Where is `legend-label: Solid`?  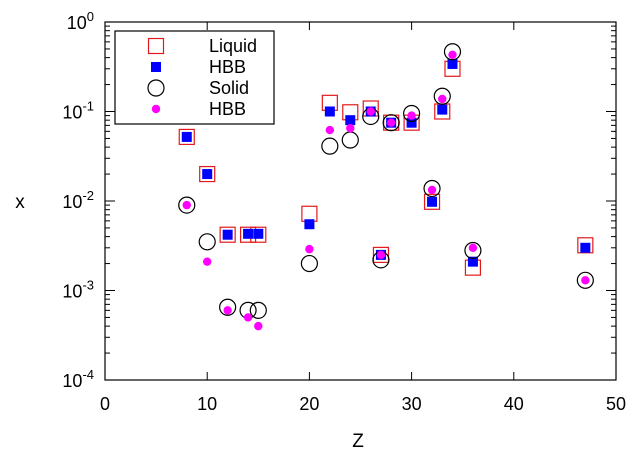 legend-label: Solid is located at coordinates (229, 88).